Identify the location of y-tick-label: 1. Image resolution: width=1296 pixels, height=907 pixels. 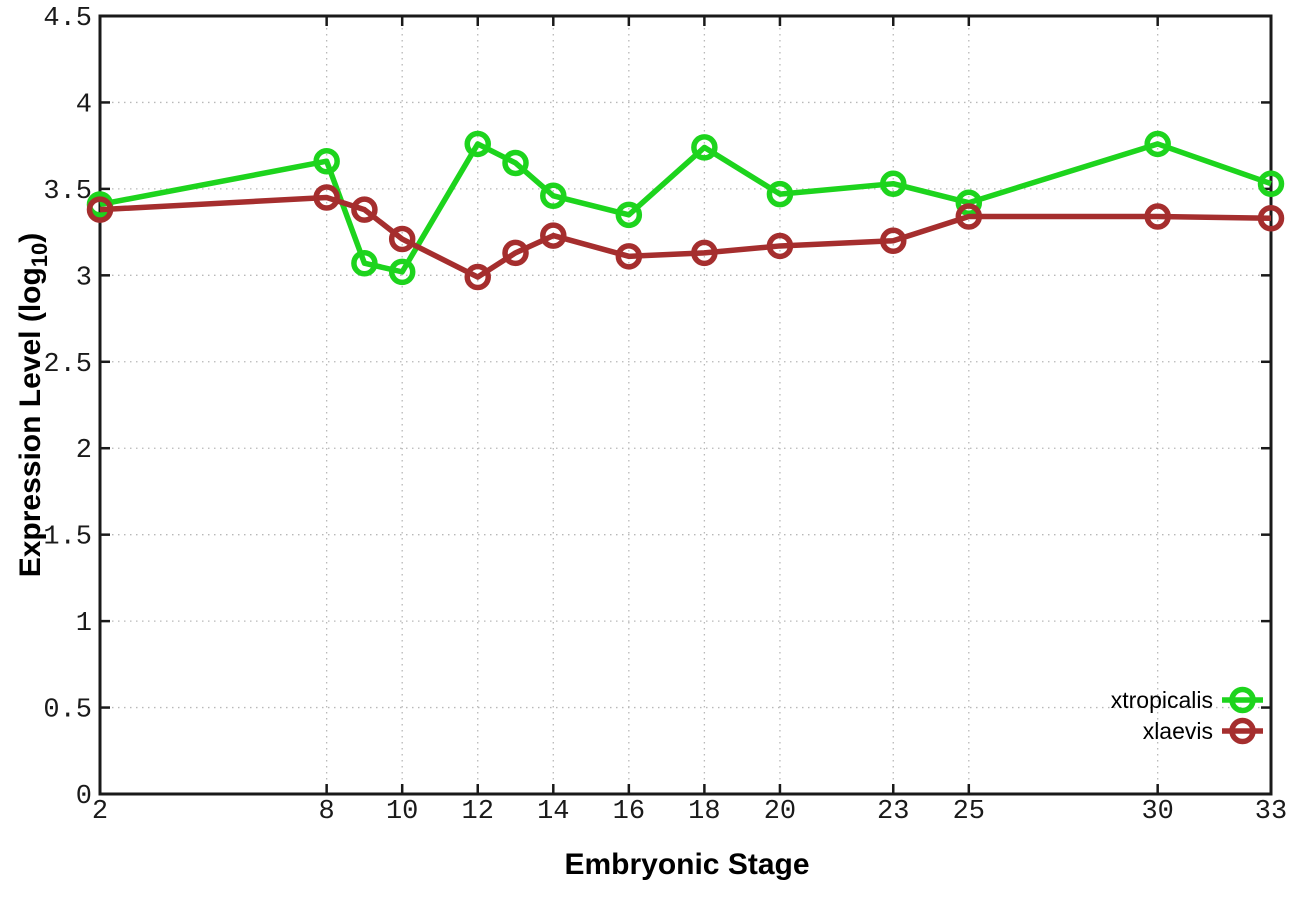
(84, 624).